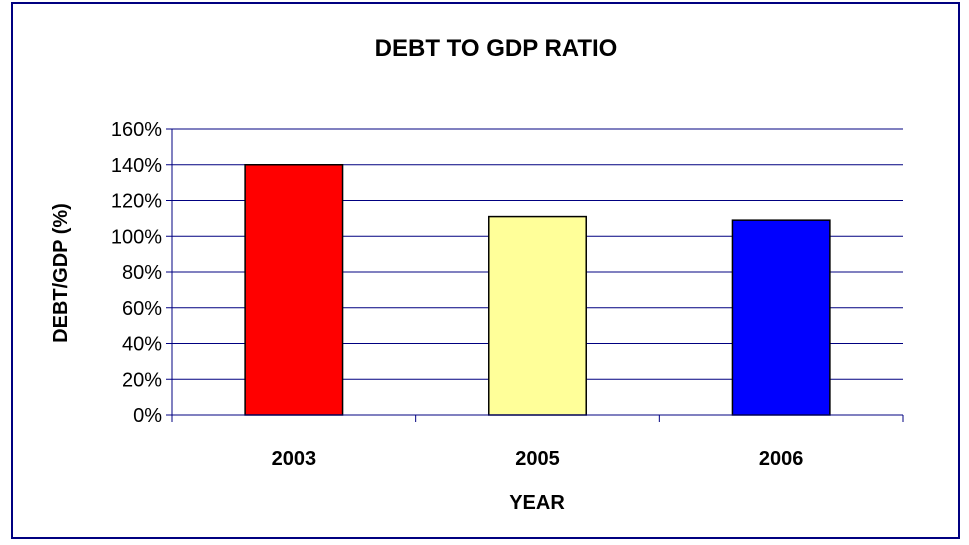 The width and height of the screenshot is (969, 545). What do you see at coordinates (147, 416) in the screenshot?
I see `y-tick-label: 0%` at bounding box center [147, 416].